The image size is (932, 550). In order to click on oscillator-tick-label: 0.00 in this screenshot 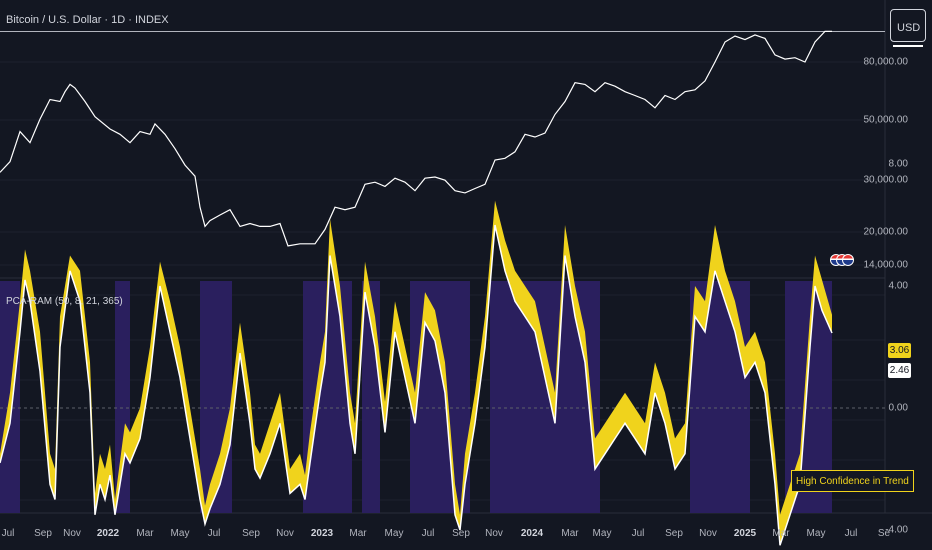, I will do `click(898, 408)`.